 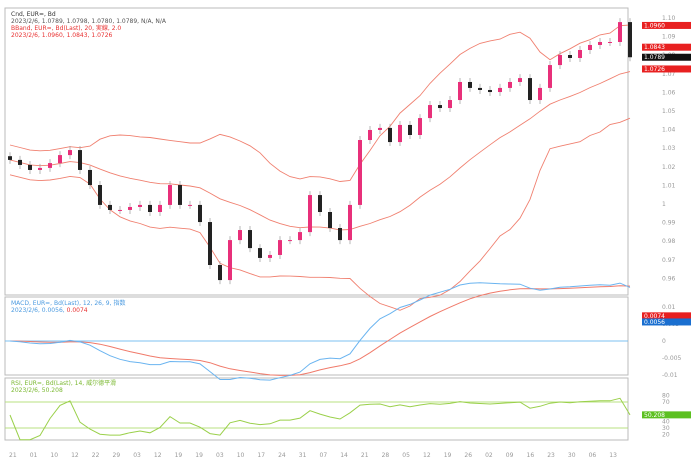 I want to click on macd-axis-tick: -0.005, so click(x=672, y=358).